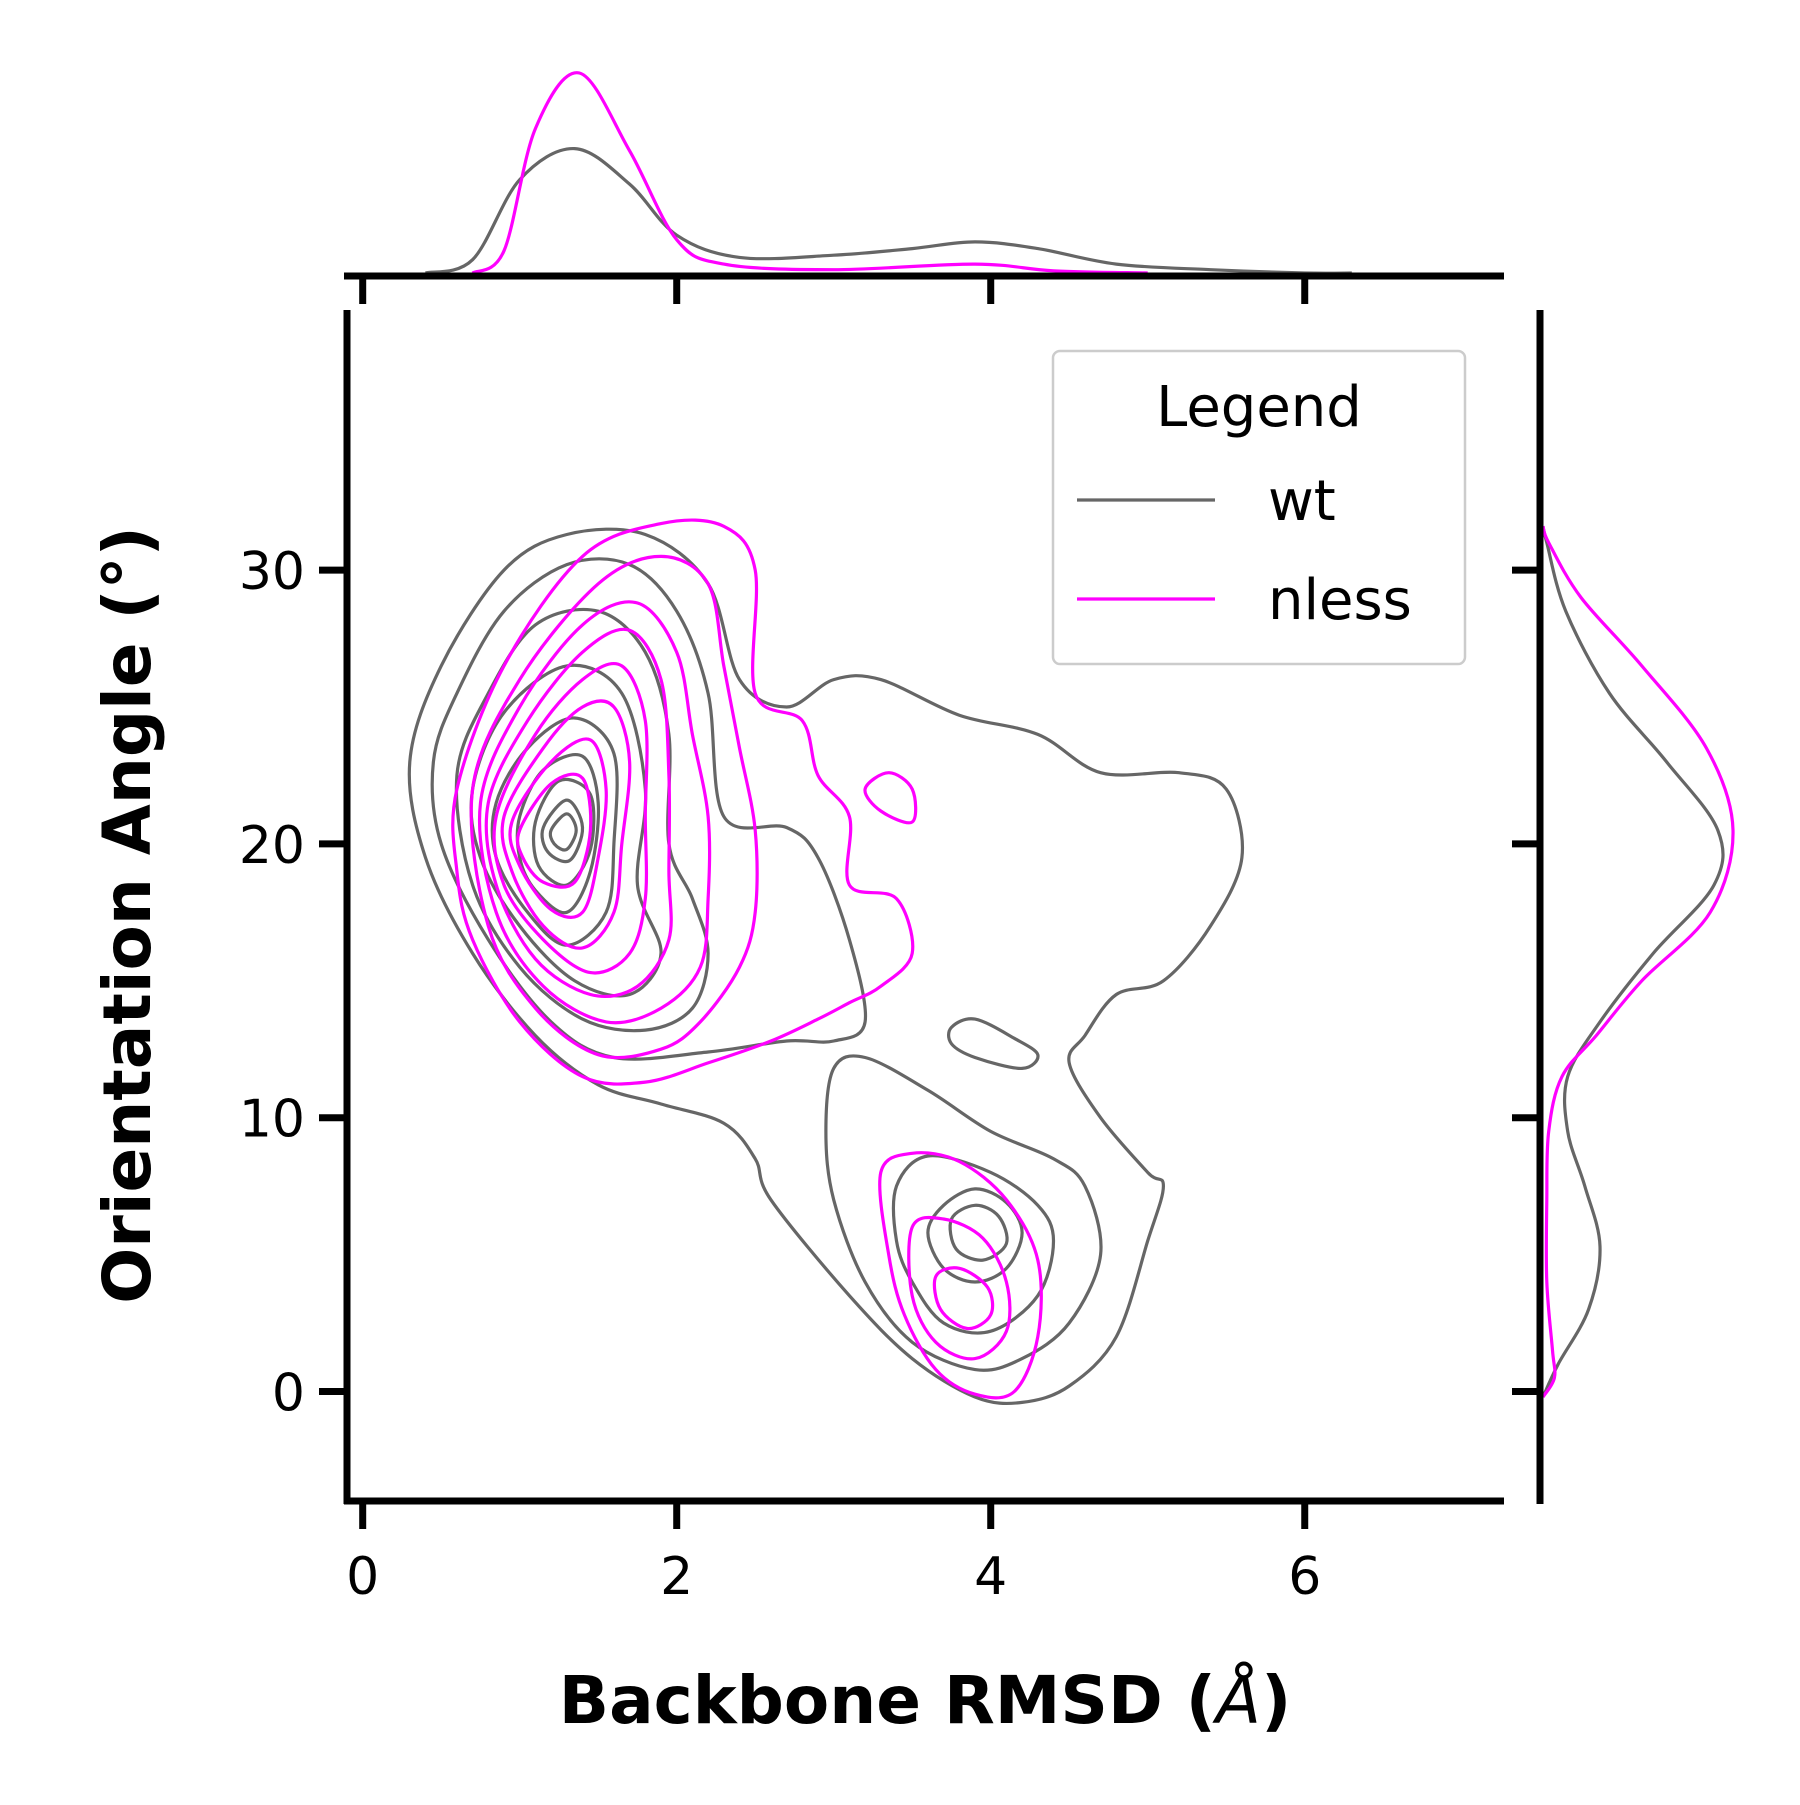 The width and height of the screenshot is (1800, 1805). I want to click on wt-x-marginal-curve, so click(888, 210).